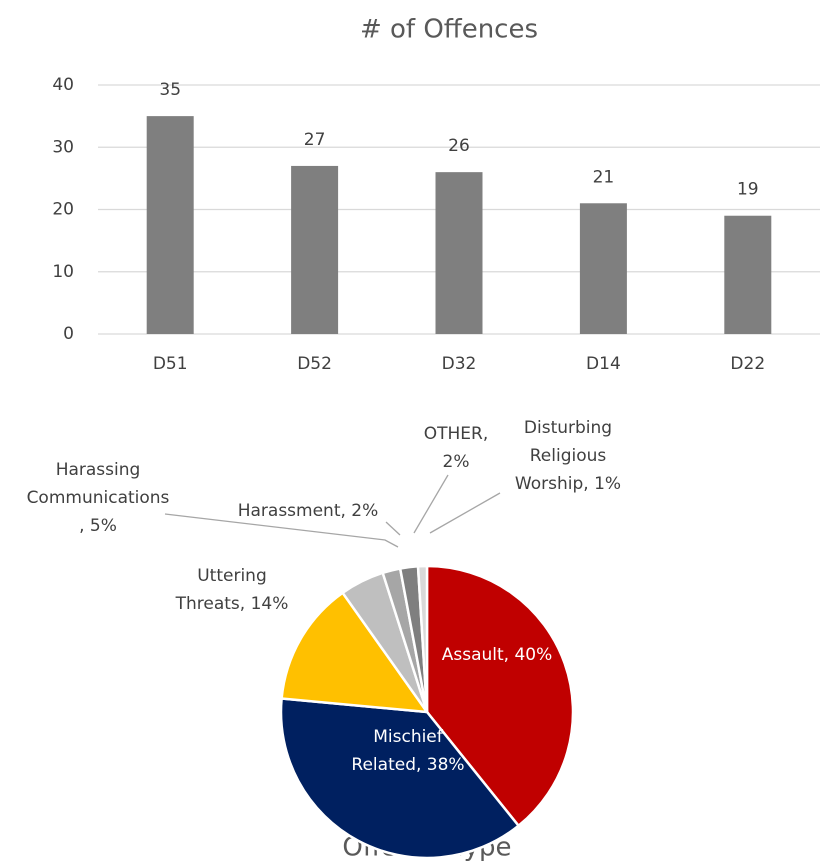 The image size is (836, 868). I want to click on slice-label: Harassing, so click(98, 470).